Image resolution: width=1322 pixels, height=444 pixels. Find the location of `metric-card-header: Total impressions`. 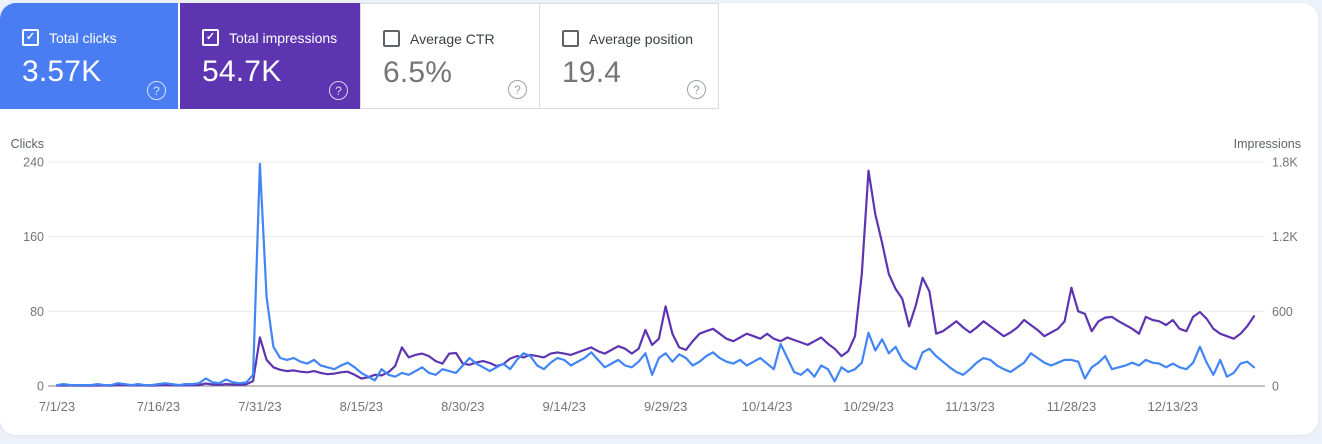

metric-card-header: Total impressions is located at coordinates (270, 24).